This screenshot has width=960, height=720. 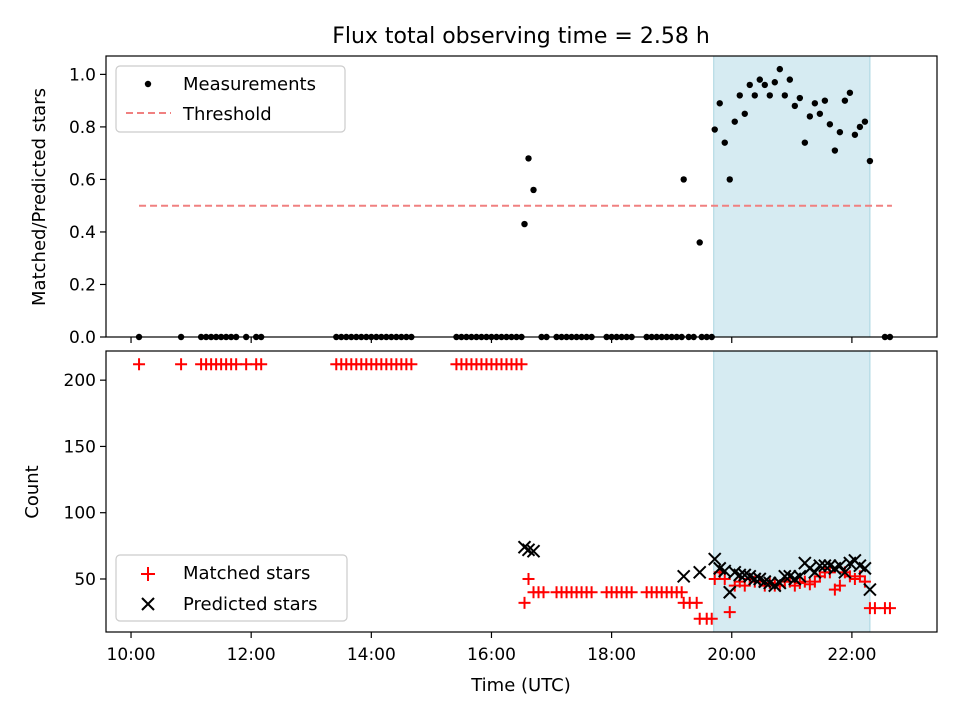 I want to click on bottom-highlight-interval, so click(x=792, y=491).